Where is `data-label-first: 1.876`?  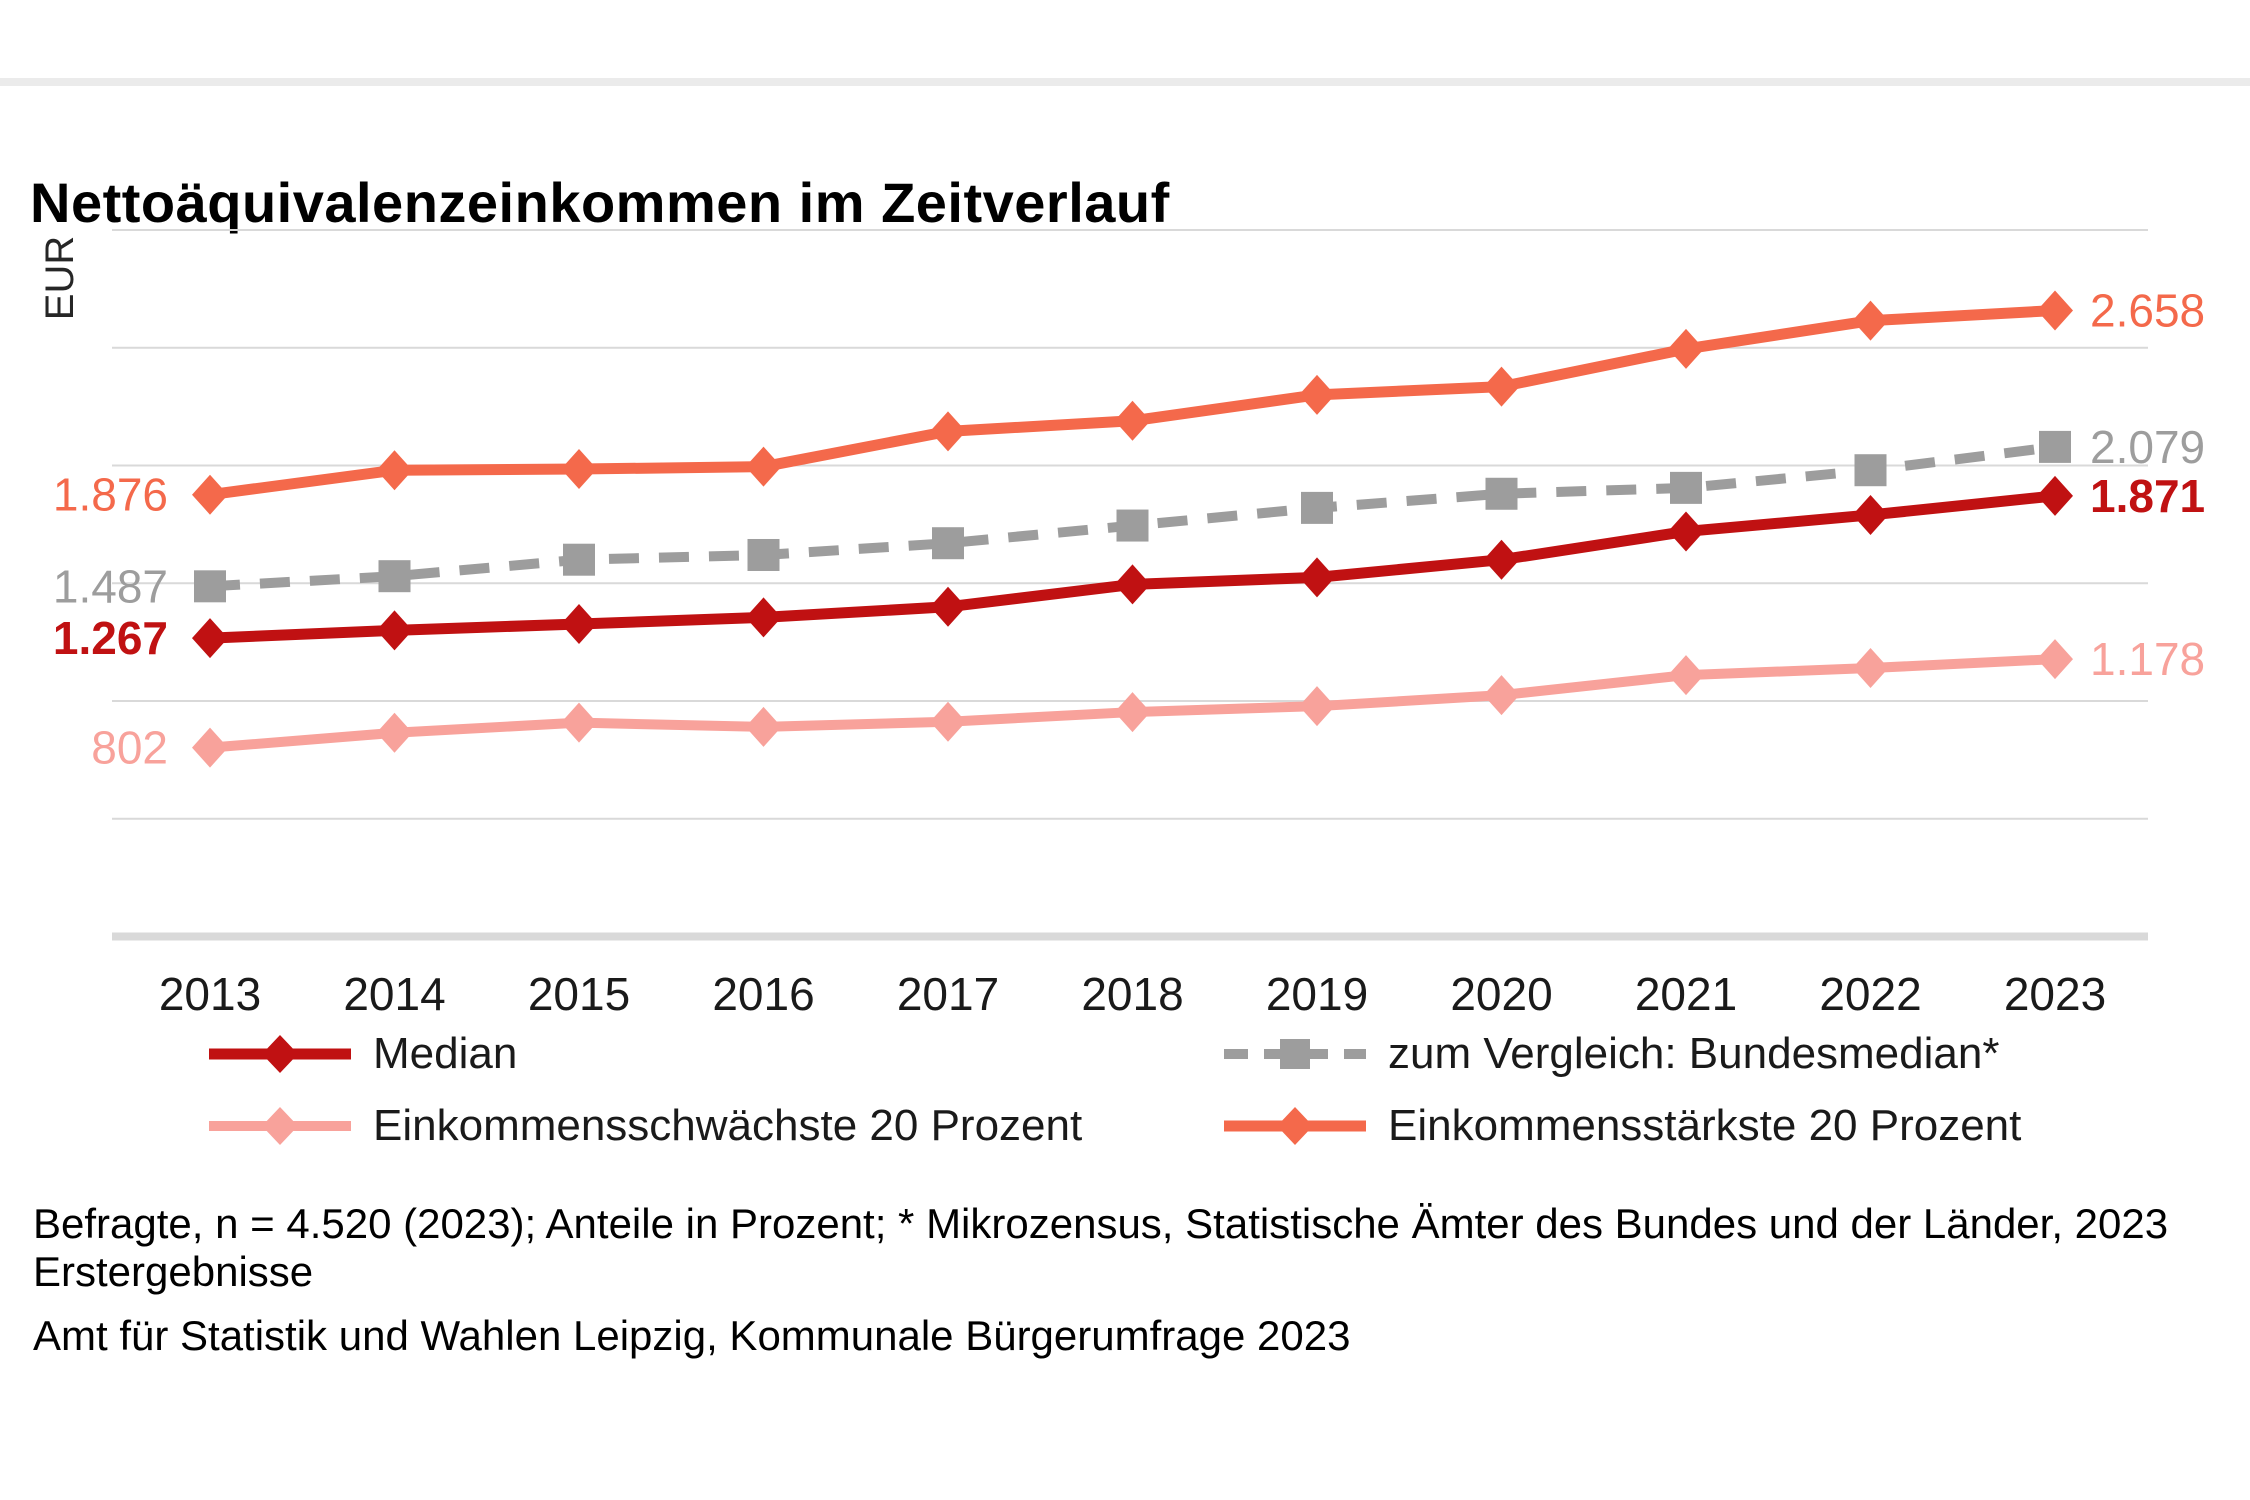 data-label-first: 1.876 is located at coordinates (110, 495).